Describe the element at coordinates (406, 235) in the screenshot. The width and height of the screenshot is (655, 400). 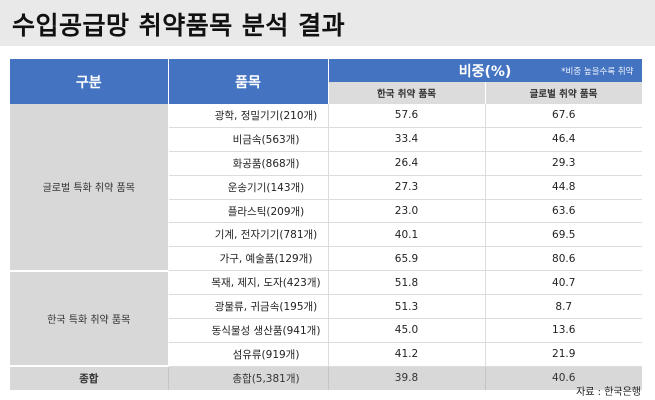
I see `korea-share-cell: 40.1` at that location.